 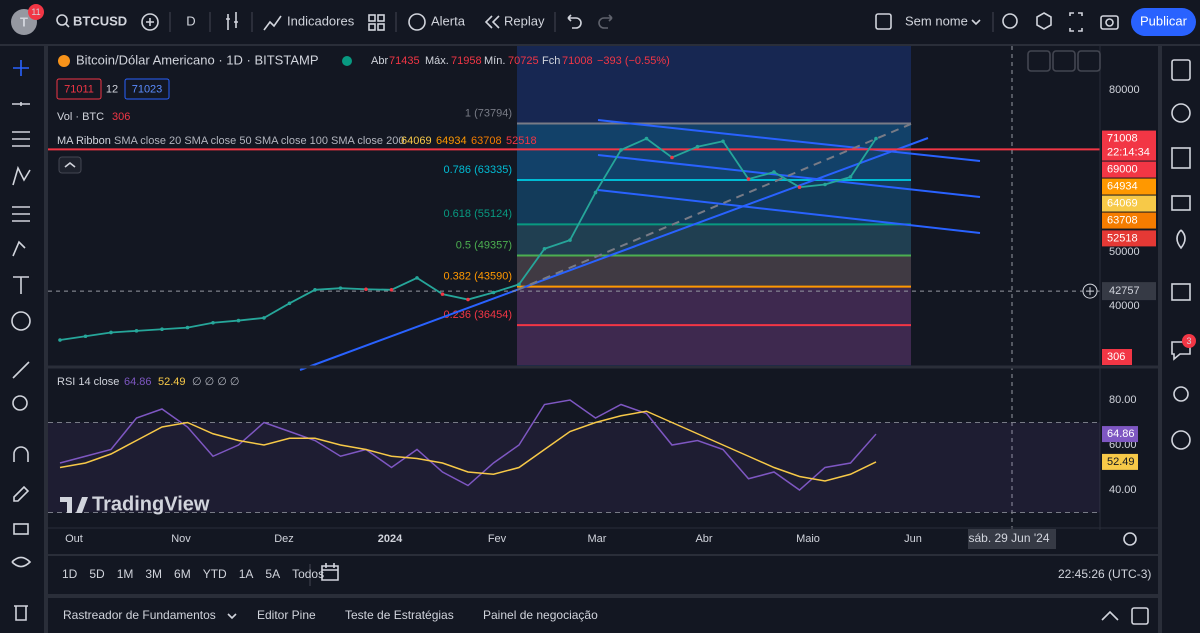 I want to click on stay-drawing, so click(x=21, y=493).